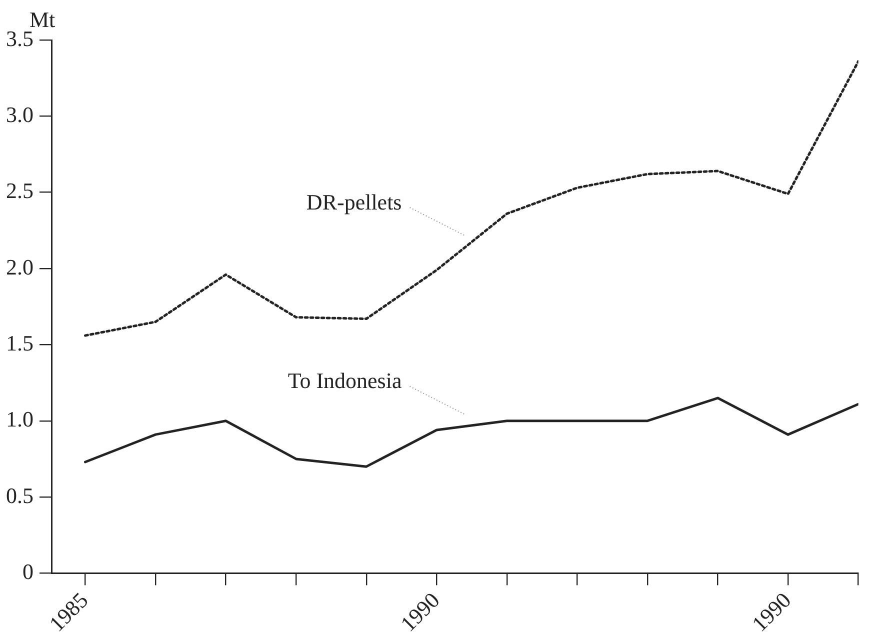  Describe the element at coordinates (345, 381) in the screenshot. I see `text: To Indonesia` at that location.